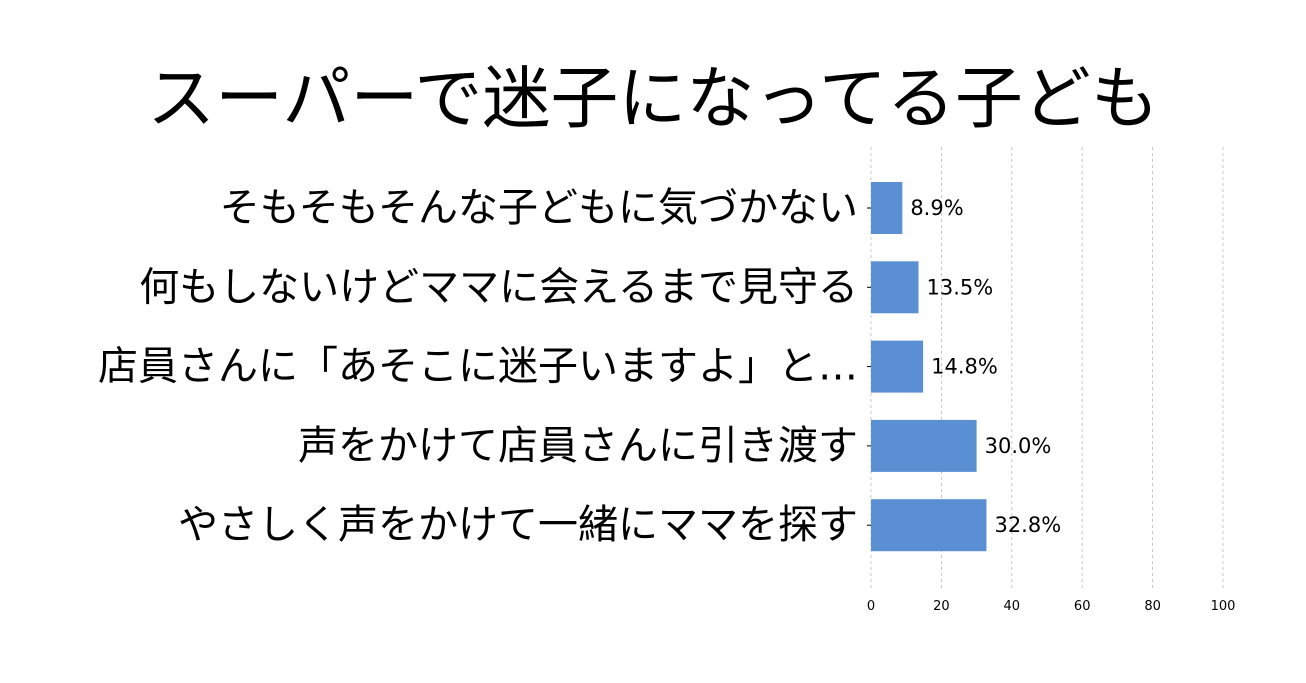 The width and height of the screenshot is (1306, 683). What do you see at coordinates (936, 208) in the screenshot?
I see `value-label-0: 8.9%` at bounding box center [936, 208].